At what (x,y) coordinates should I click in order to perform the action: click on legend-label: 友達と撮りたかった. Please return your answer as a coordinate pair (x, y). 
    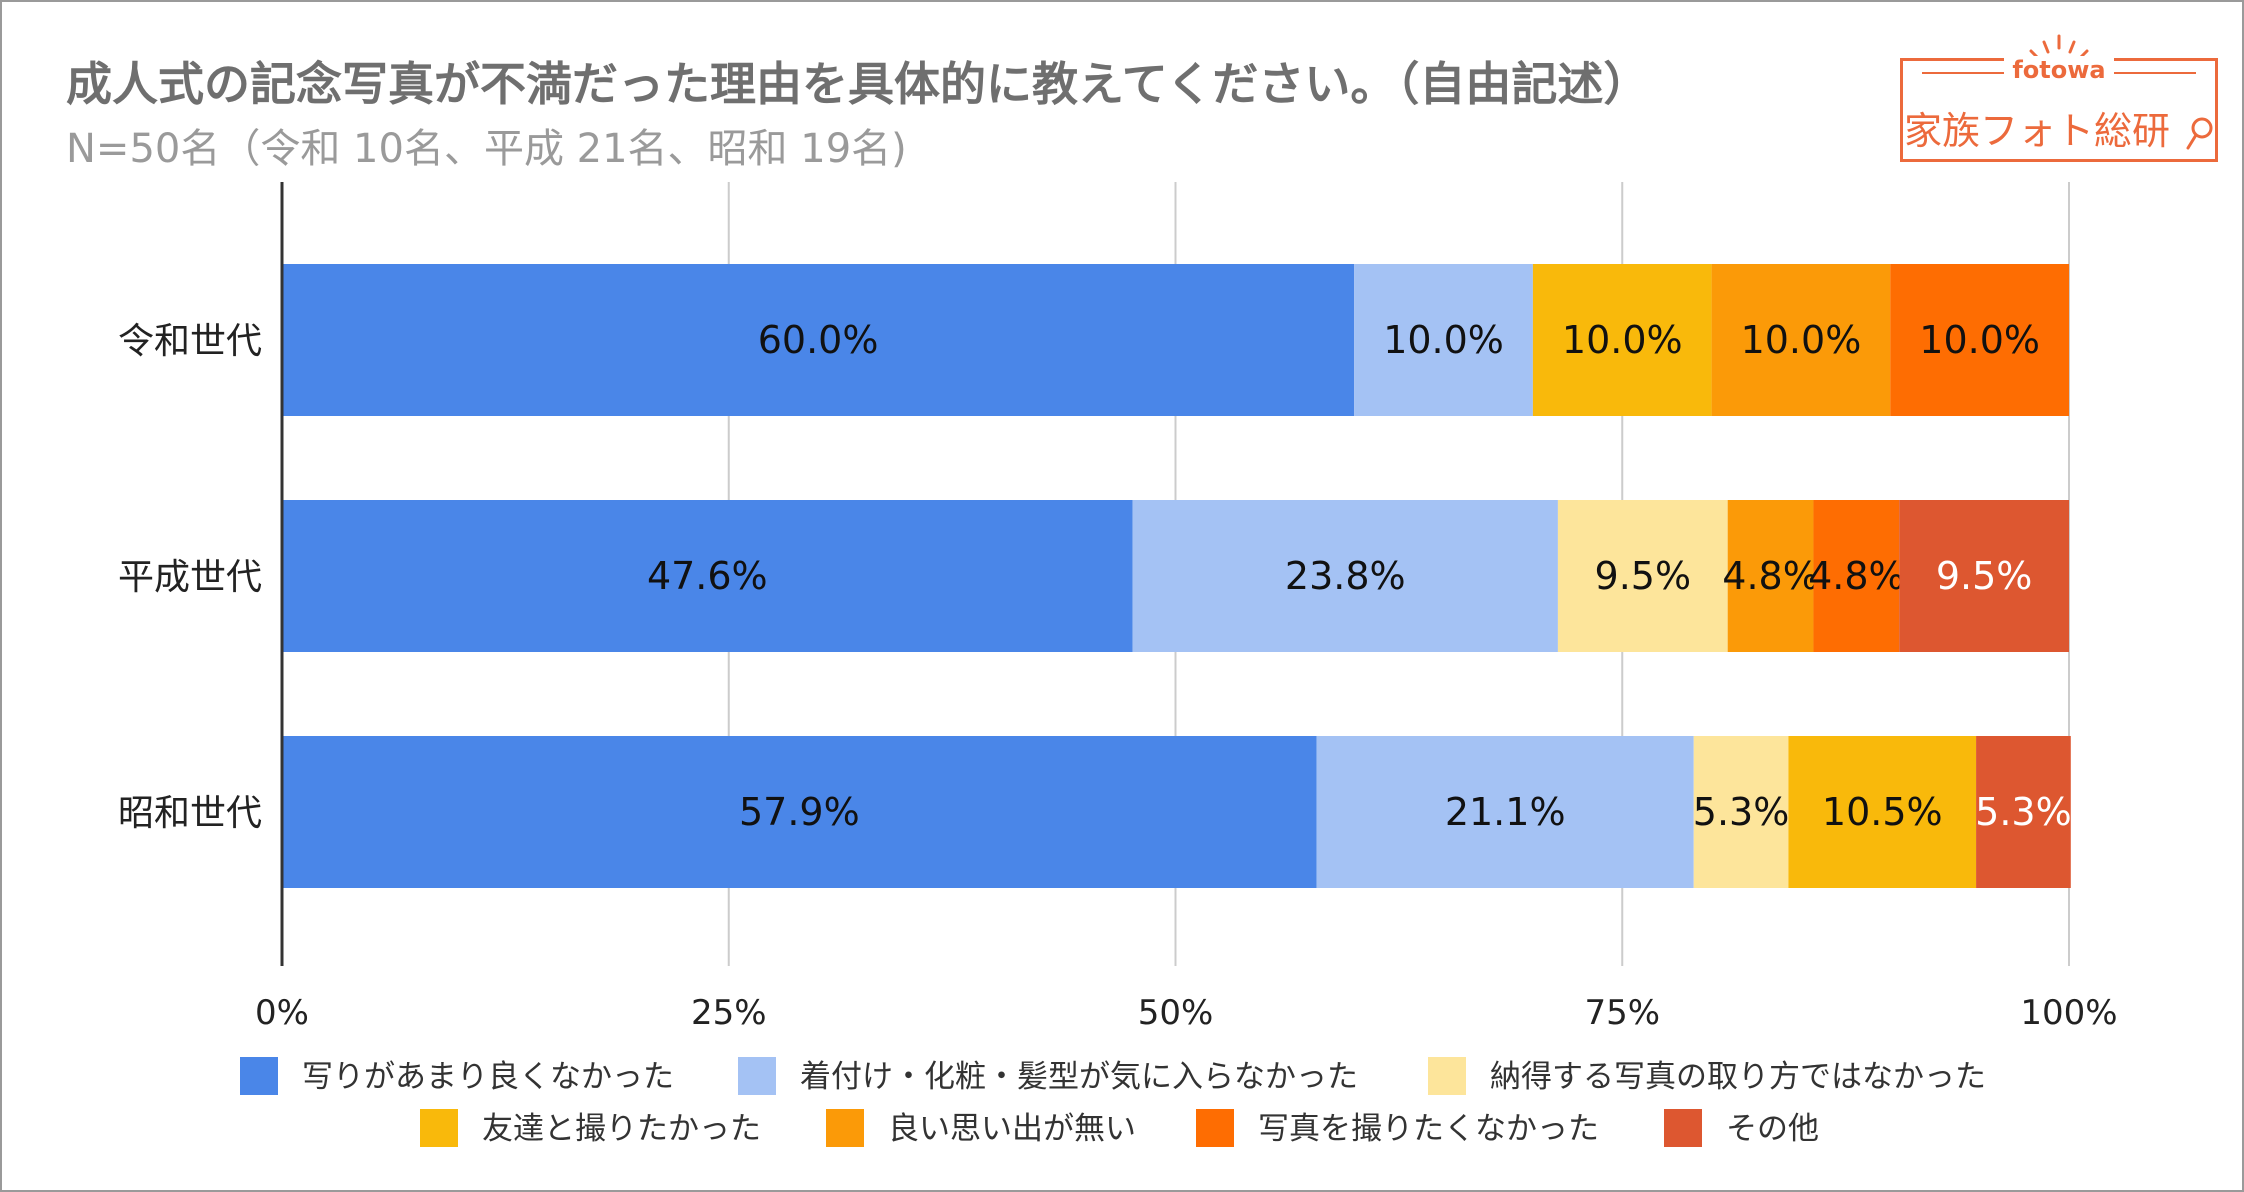
    Looking at the image, I should click on (621, 1129).